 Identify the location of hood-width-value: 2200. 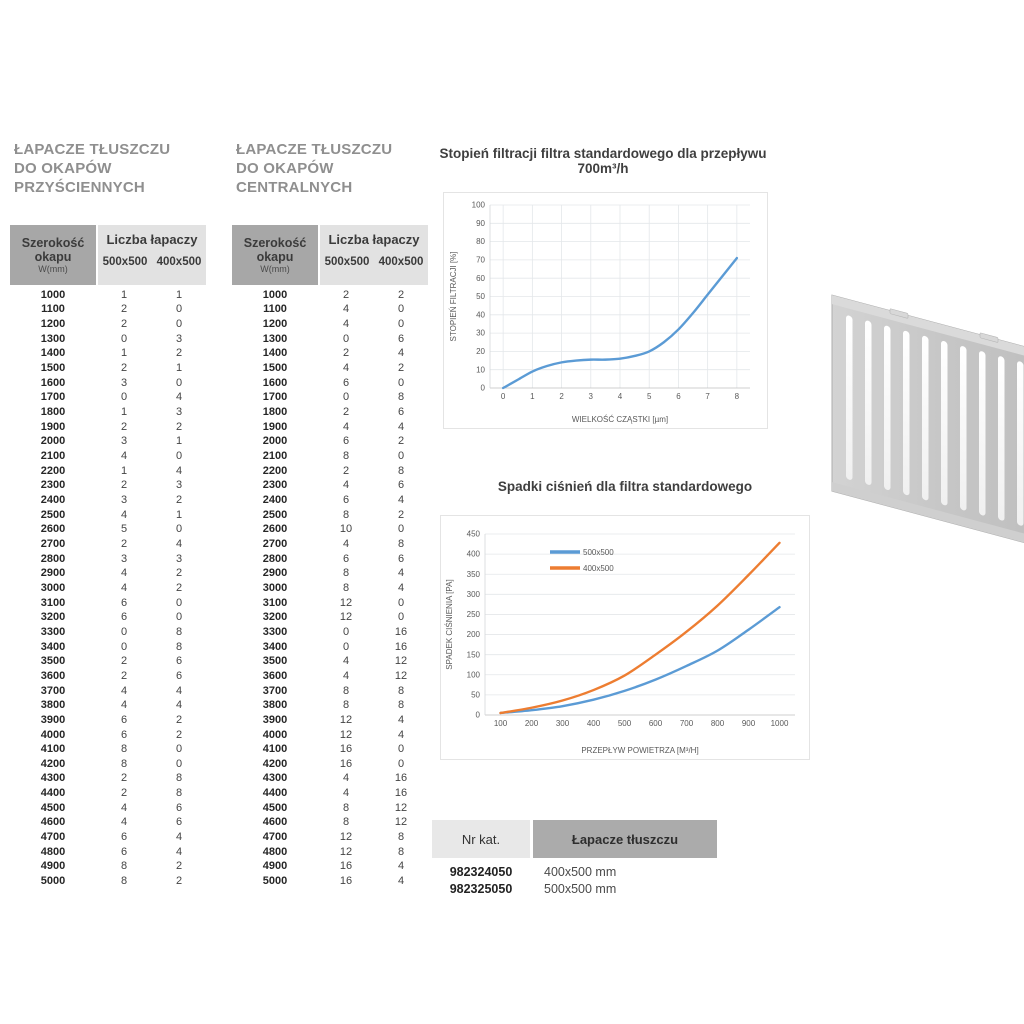
(275, 470).